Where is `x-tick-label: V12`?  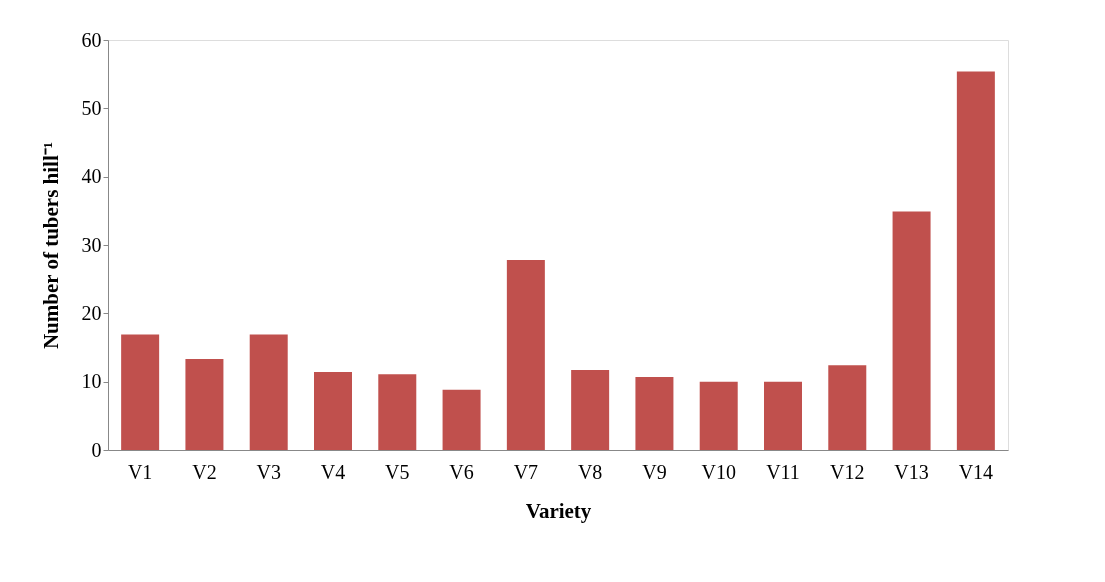
x-tick-label: V12 is located at coordinates (847, 471).